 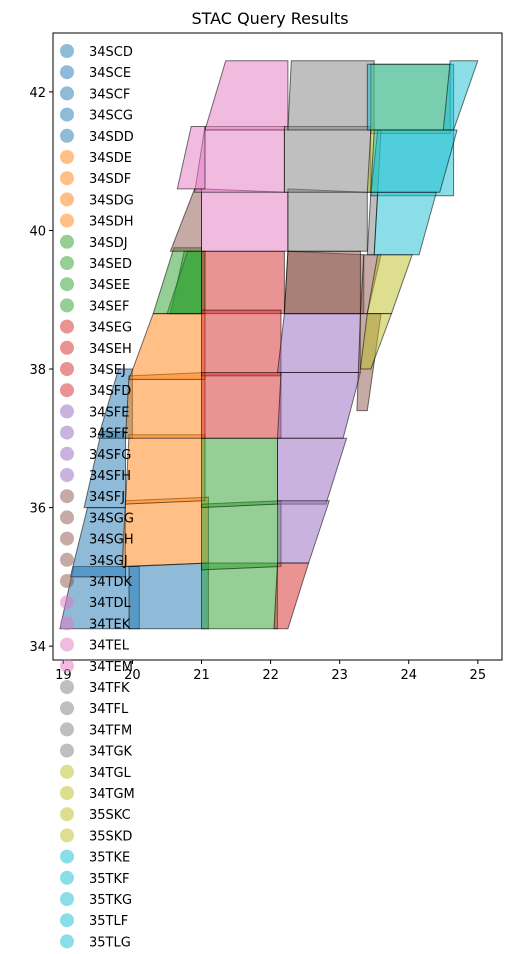 I want to click on legend-label: 34SDG, so click(x=111, y=200).